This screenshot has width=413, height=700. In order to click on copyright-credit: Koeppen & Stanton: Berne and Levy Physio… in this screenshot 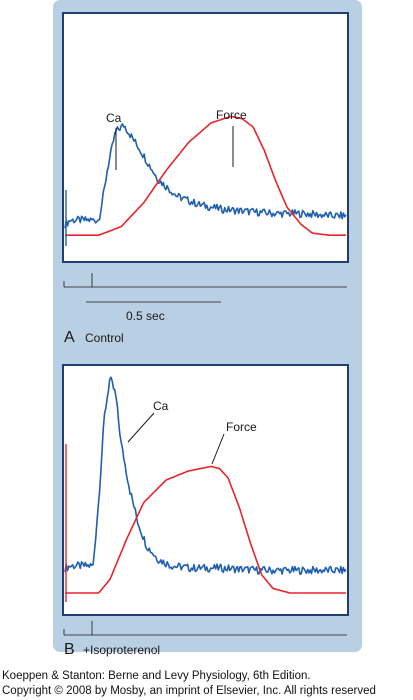, I will do `click(189, 684)`.